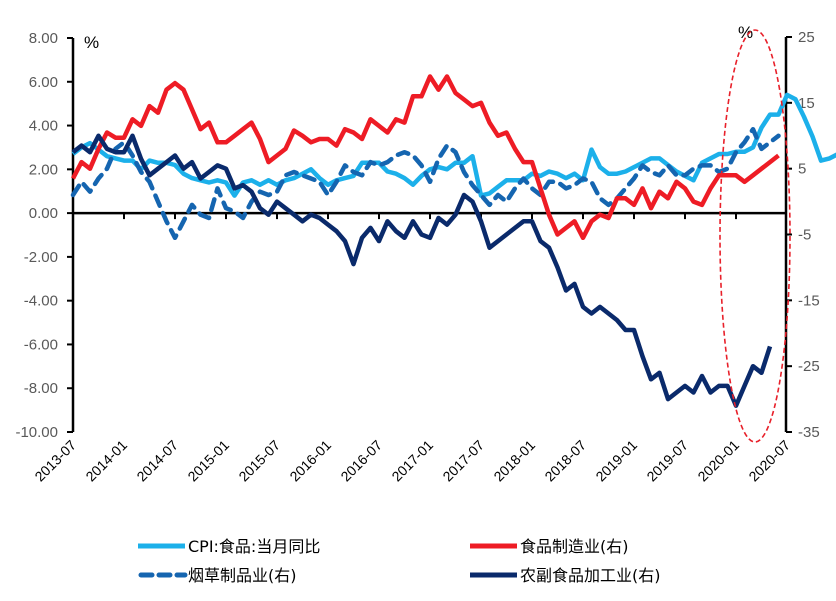 This screenshot has width=836, height=601. What do you see at coordinates (806, 37) in the screenshot?
I see `right-axis-tick-label: 25` at bounding box center [806, 37].